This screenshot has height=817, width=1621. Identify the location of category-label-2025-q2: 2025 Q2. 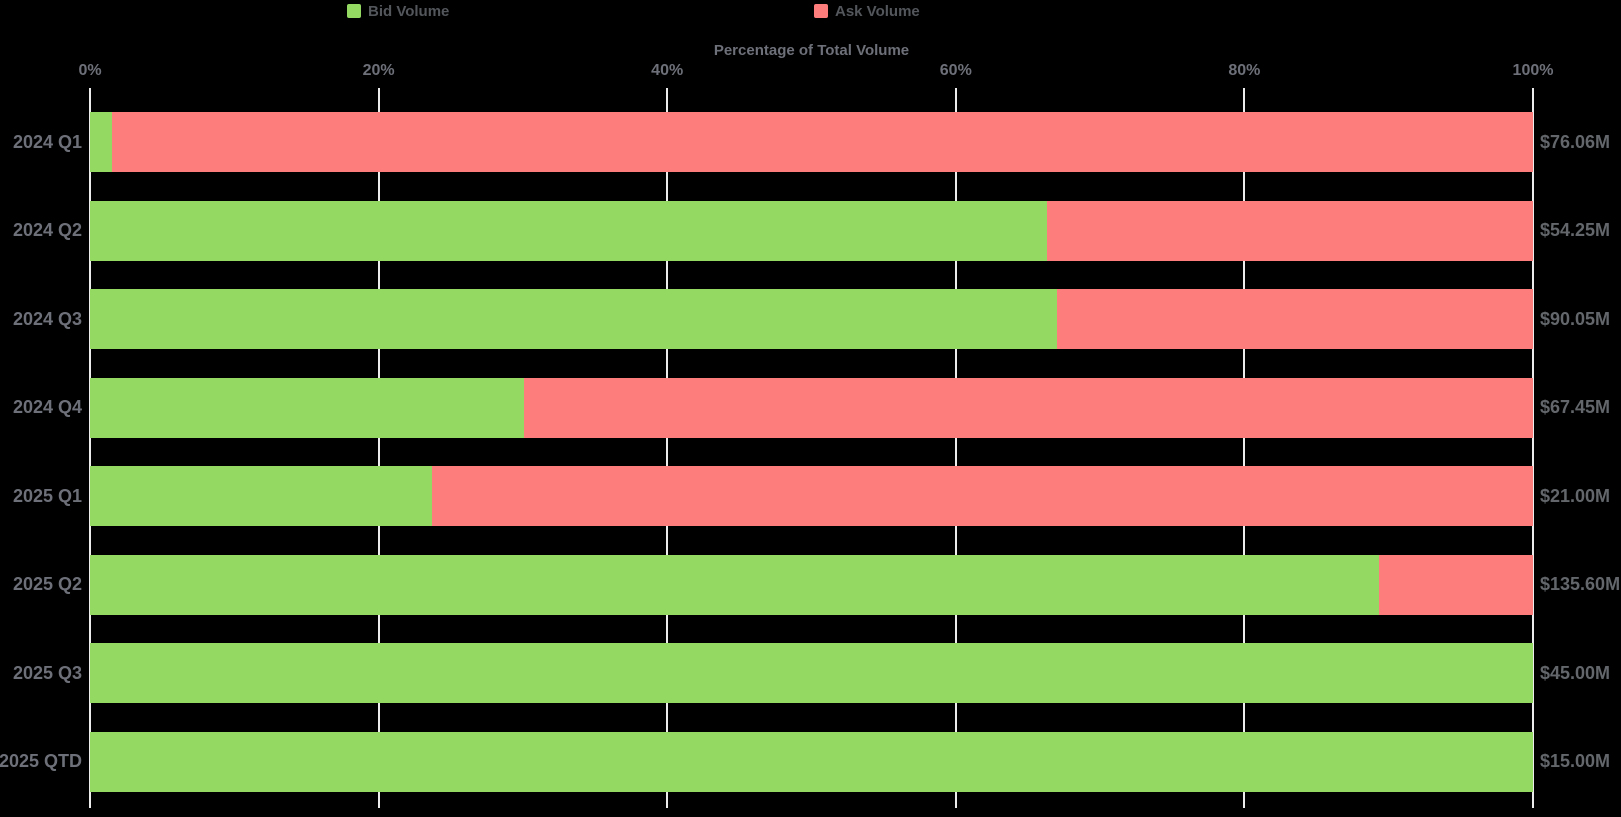
(47, 584).